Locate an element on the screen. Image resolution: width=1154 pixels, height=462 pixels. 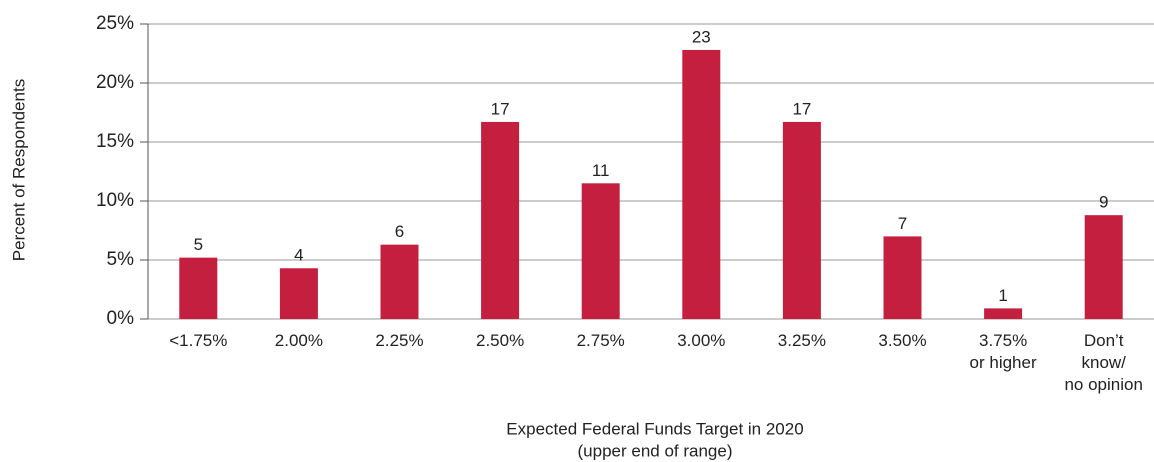
x-axis-label: (upper end of range) is located at coordinates (655, 450).